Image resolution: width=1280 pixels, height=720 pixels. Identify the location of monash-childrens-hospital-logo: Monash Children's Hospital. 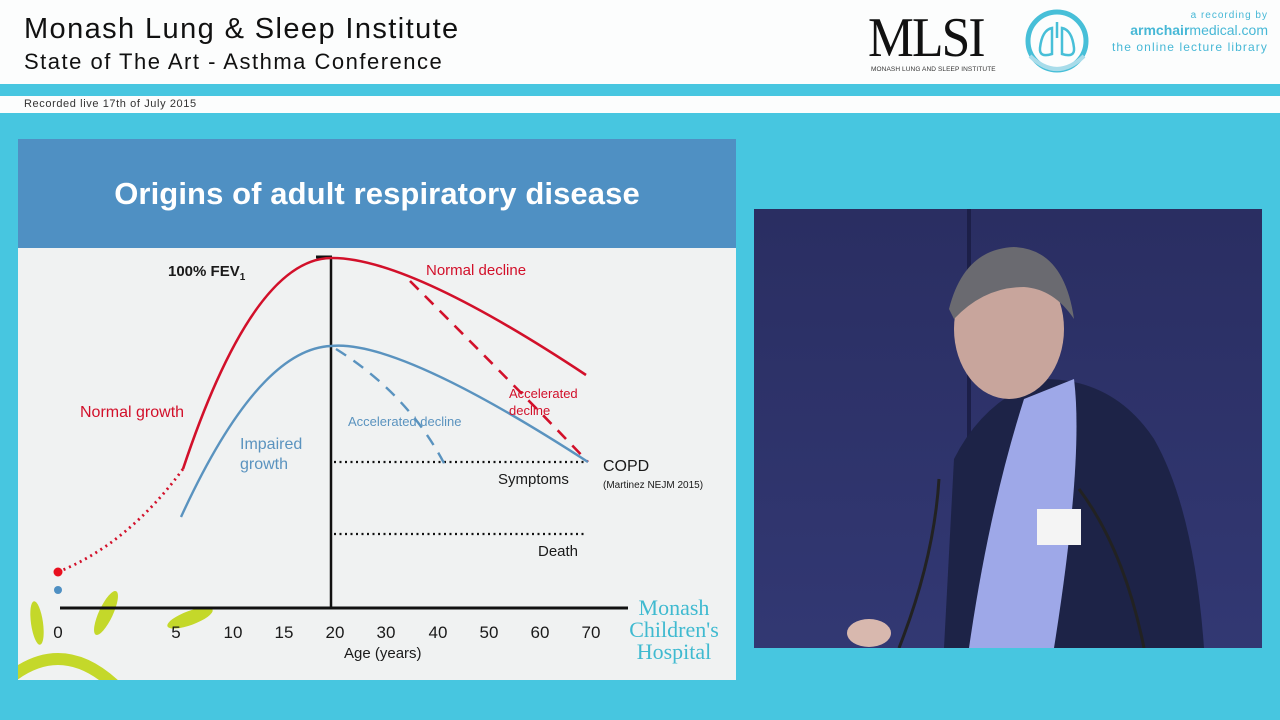
(674, 630).